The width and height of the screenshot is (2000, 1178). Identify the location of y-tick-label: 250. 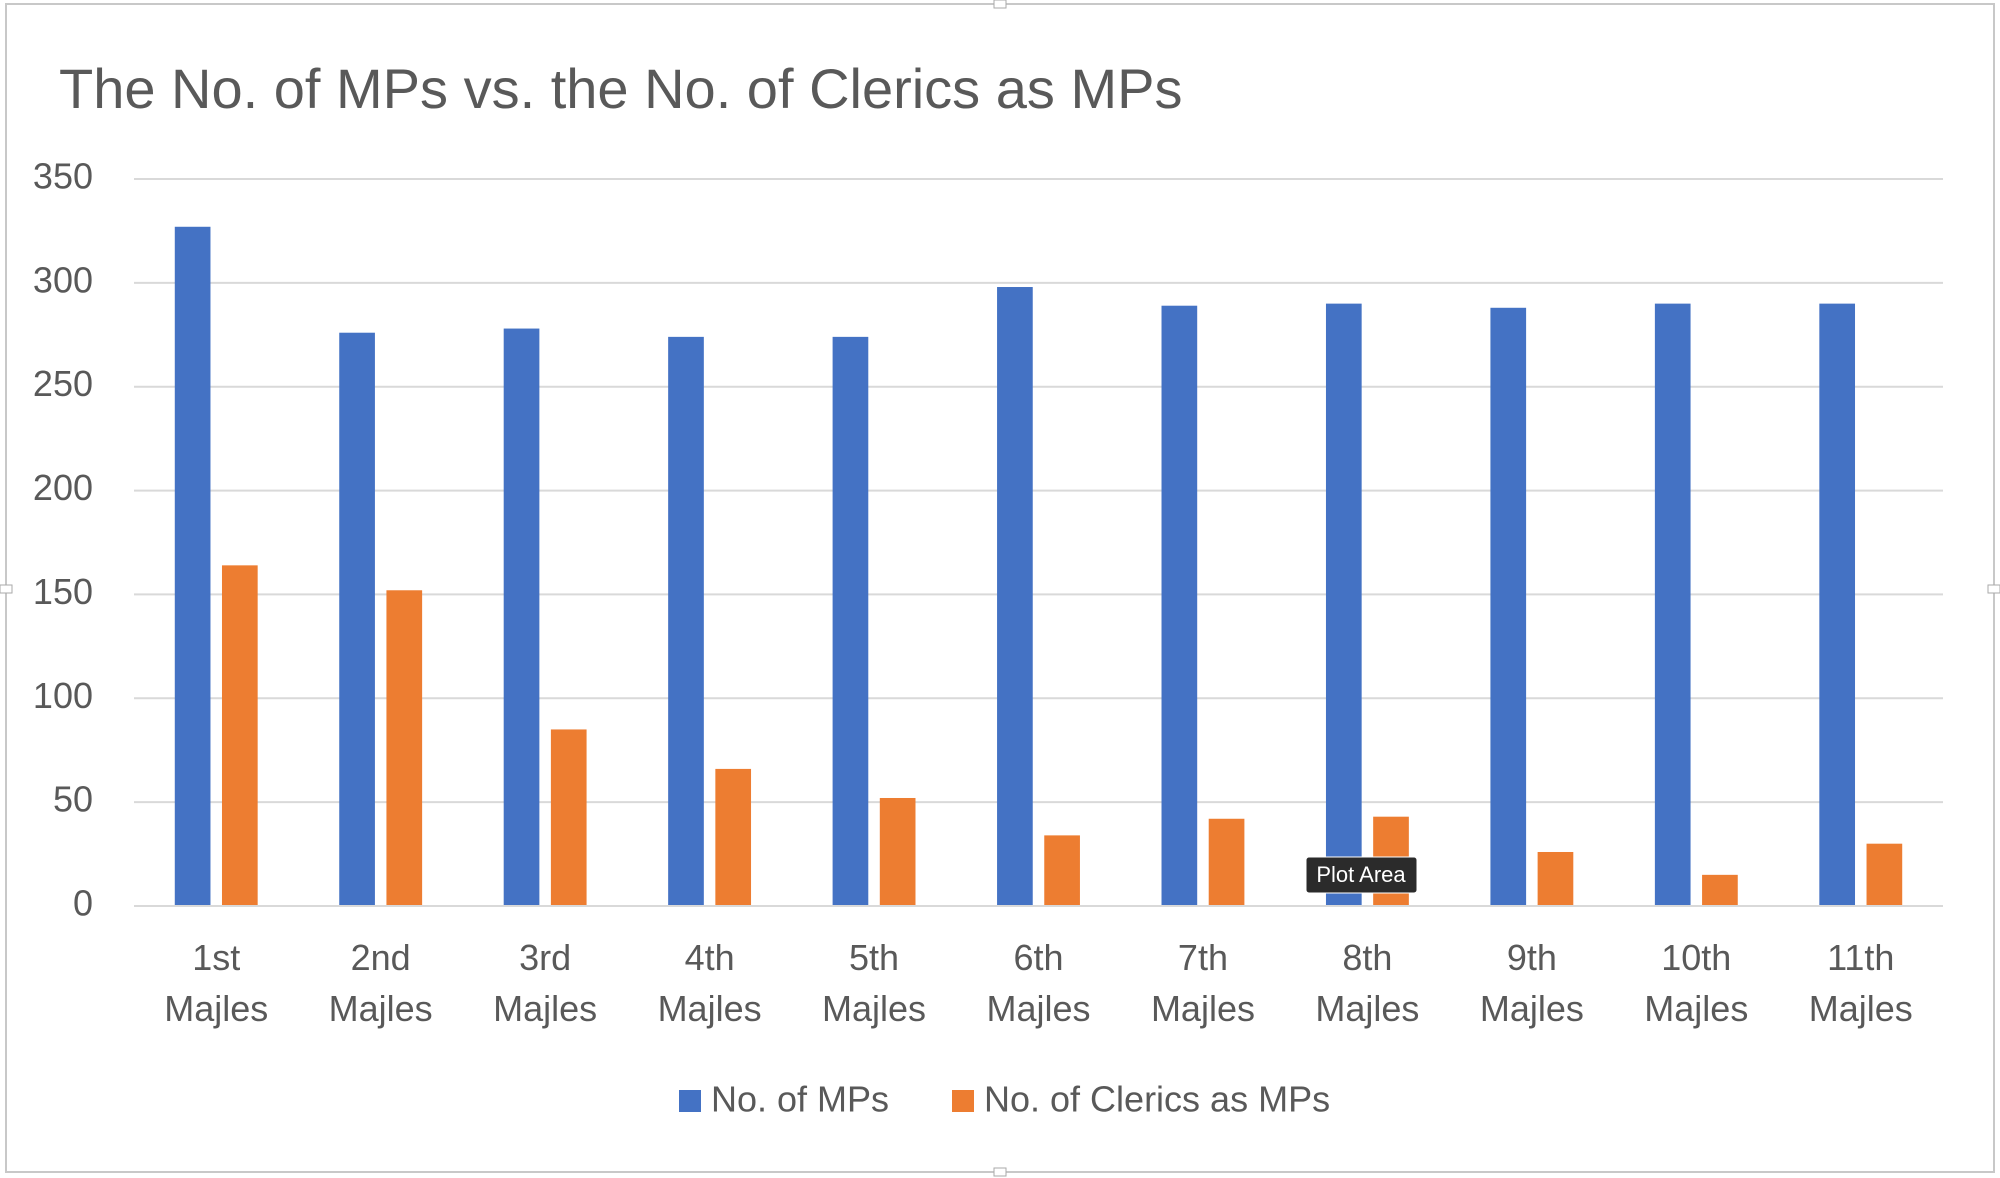
(63, 383).